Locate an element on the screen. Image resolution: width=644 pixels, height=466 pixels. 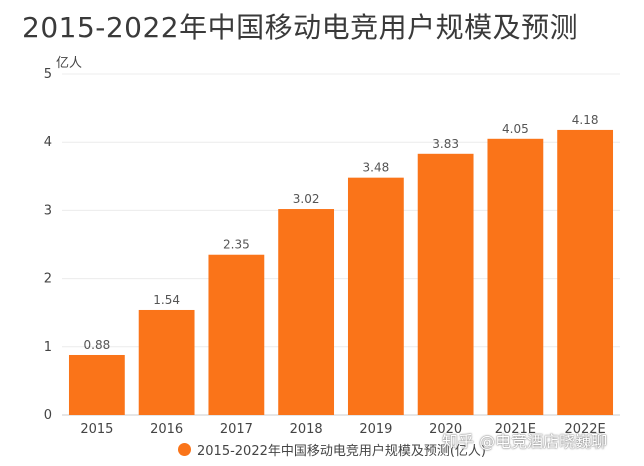
data-label: 0.88 is located at coordinates (97, 345).